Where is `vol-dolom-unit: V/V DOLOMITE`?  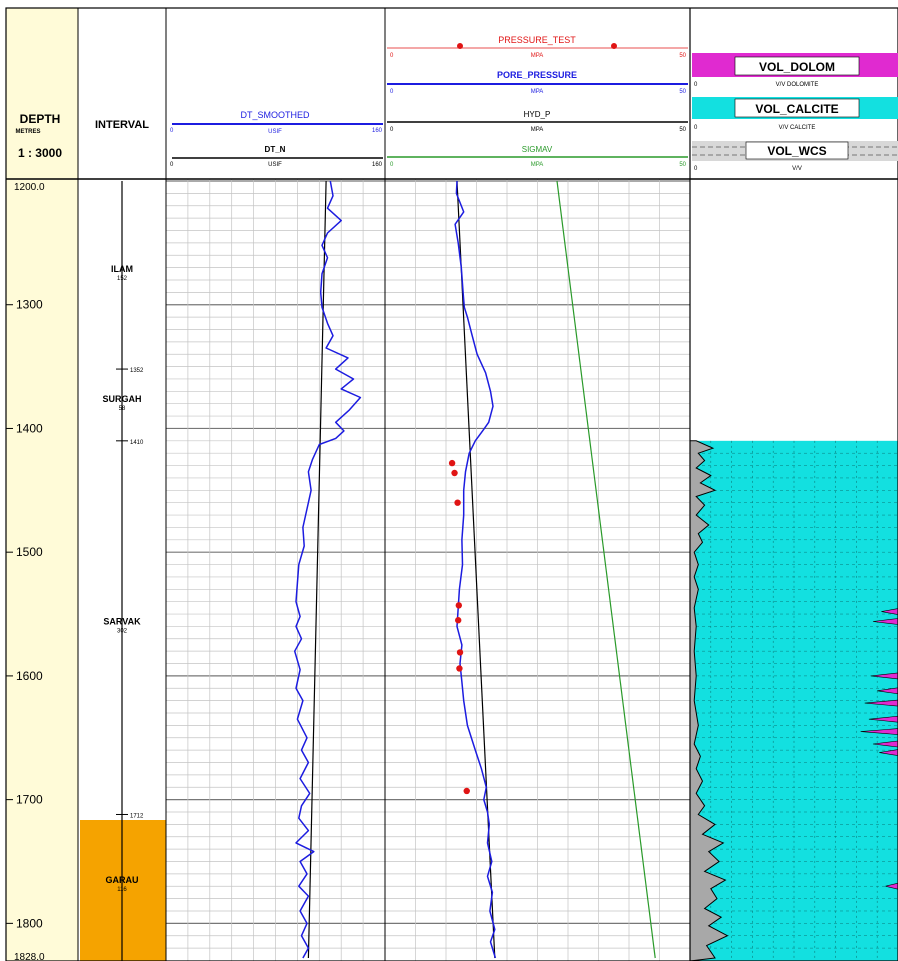
vol-dolom-unit: V/V DOLOMITE is located at coordinates (797, 85).